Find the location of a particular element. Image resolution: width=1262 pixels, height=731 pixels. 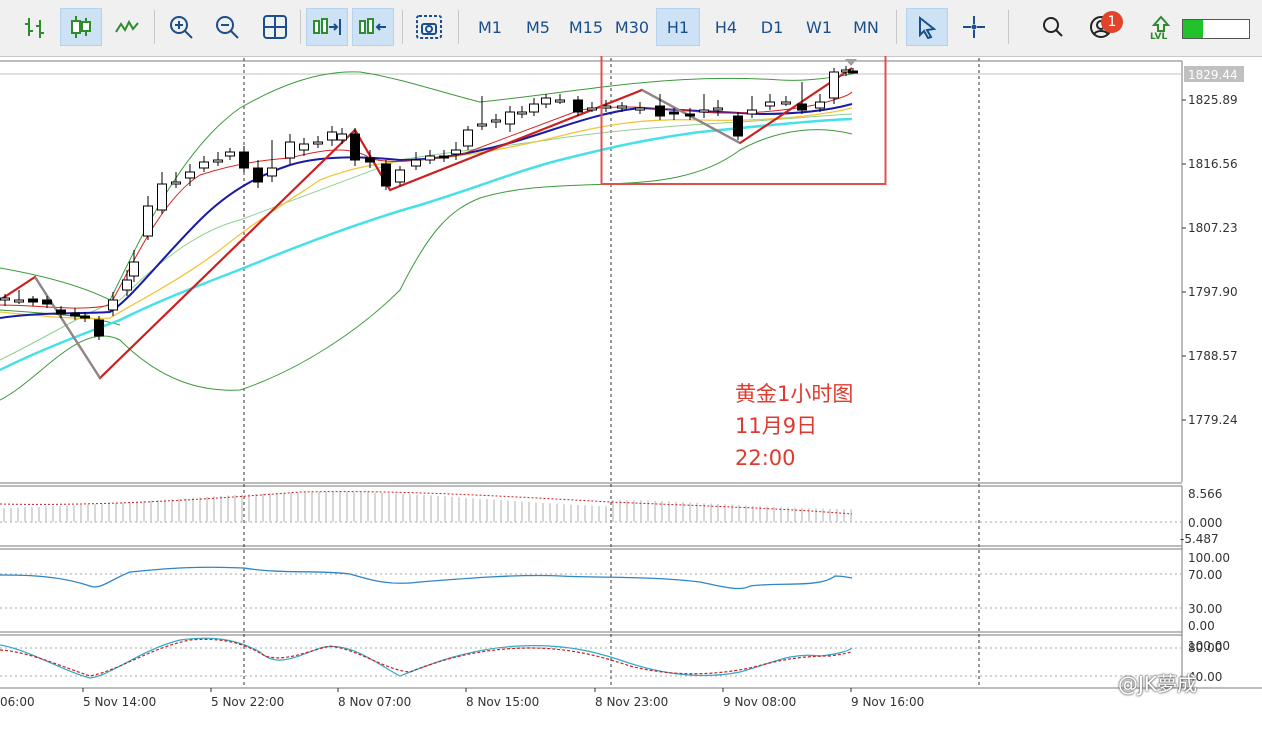

grid-button is located at coordinates (275, 27).